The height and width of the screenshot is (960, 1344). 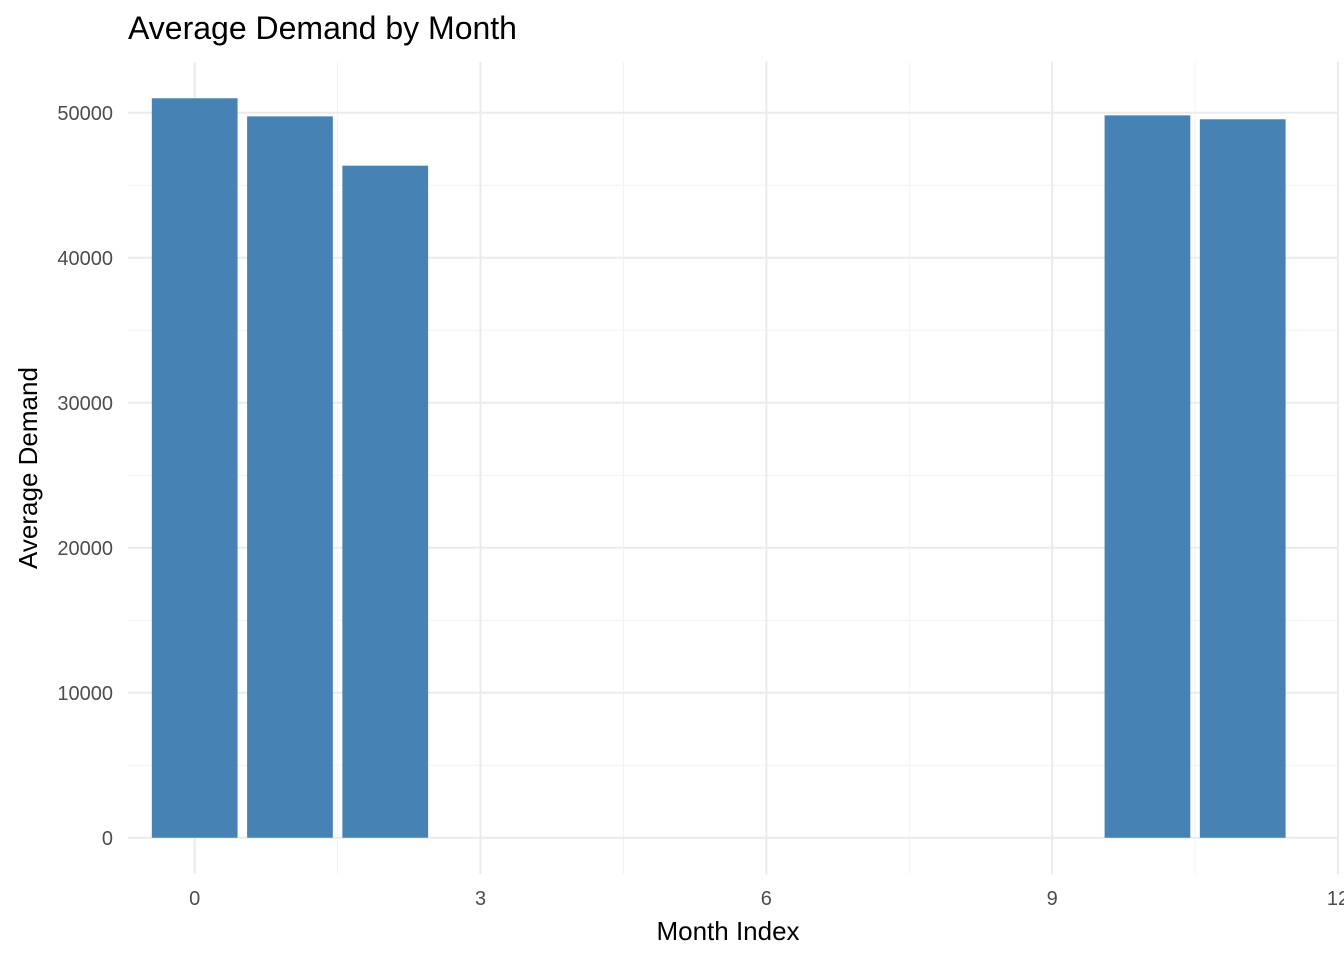 What do you see at coordinates (480, 899) in the screenshot?
I see `x-tick-label: 3` at bounding box center [480, 899].